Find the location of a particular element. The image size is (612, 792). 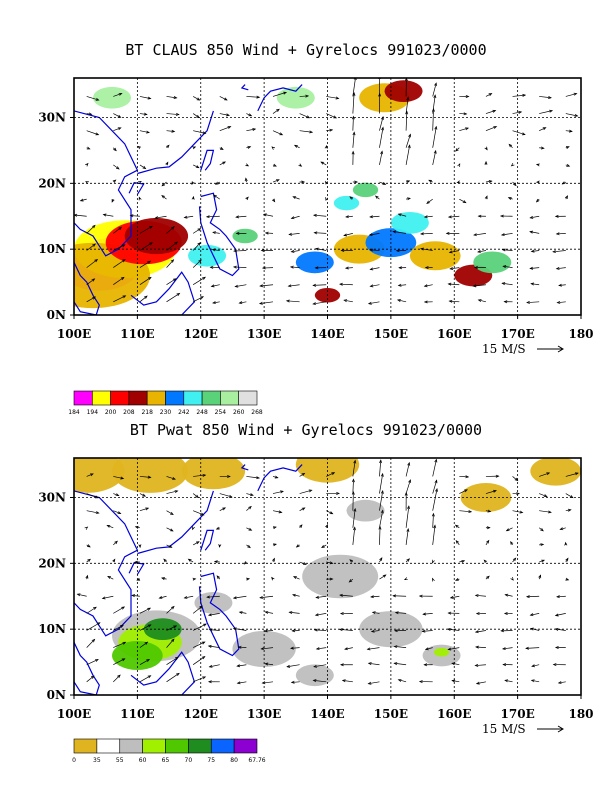

y-tick-label: 20N is located at coordinates (52, 563).